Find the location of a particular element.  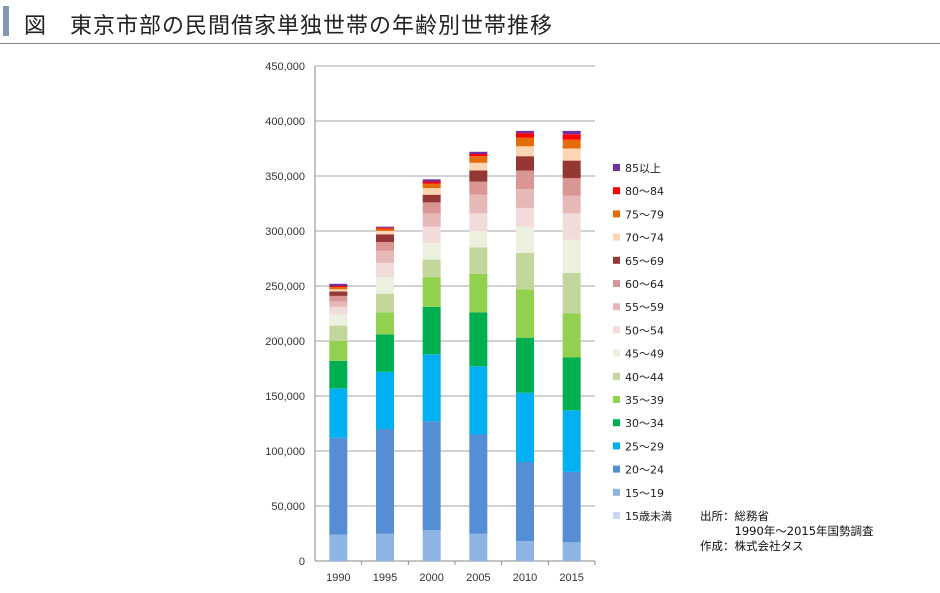

x-tick-label: 1995 is located at coordinates (385, 578).